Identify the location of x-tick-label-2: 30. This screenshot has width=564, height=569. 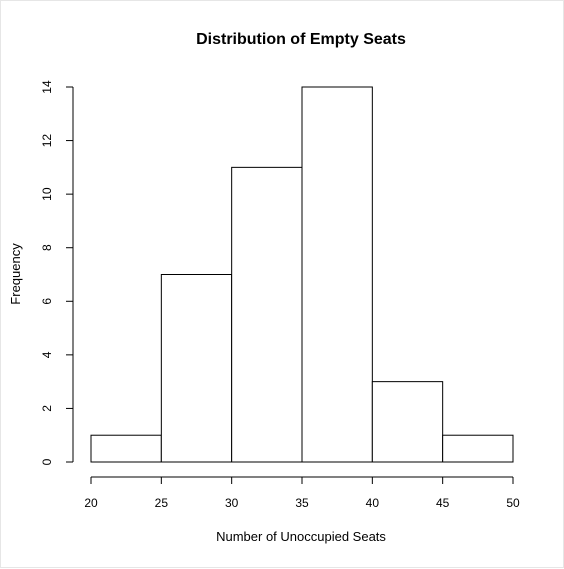
(232, 503).